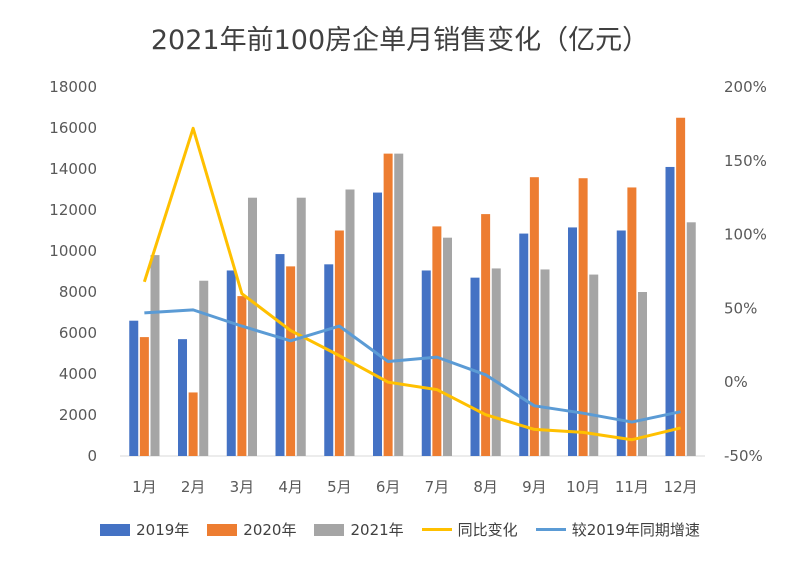 Image resolution: width=800 pixels, height=572 pixels. Describe the element at coordinates (73, 87) in the screenshot. I see `left-axis-tick-label: 18000` at that location.